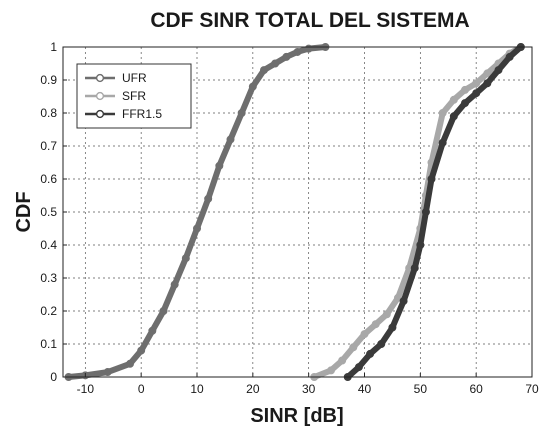 The width and height of the screenshot is (542, 431). Describe the element at coordinates (53, 377) in the screenshot. I see `y-tick-label: 0` at that location.